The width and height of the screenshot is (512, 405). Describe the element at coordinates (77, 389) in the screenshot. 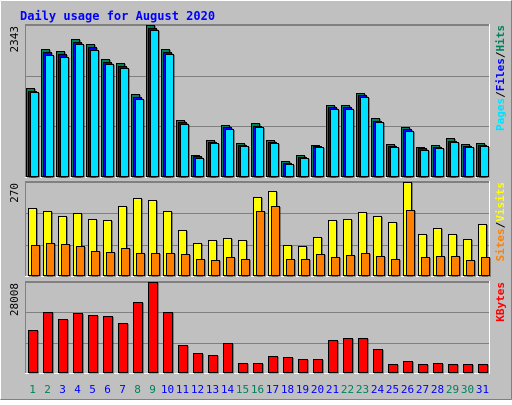

I see `day-label: 4` at that location.